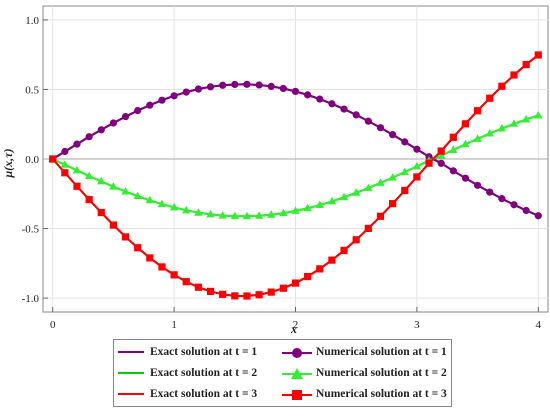  I want to click on legend-label-exact-t3: Exact solution at t = 3, so click(204, 394).